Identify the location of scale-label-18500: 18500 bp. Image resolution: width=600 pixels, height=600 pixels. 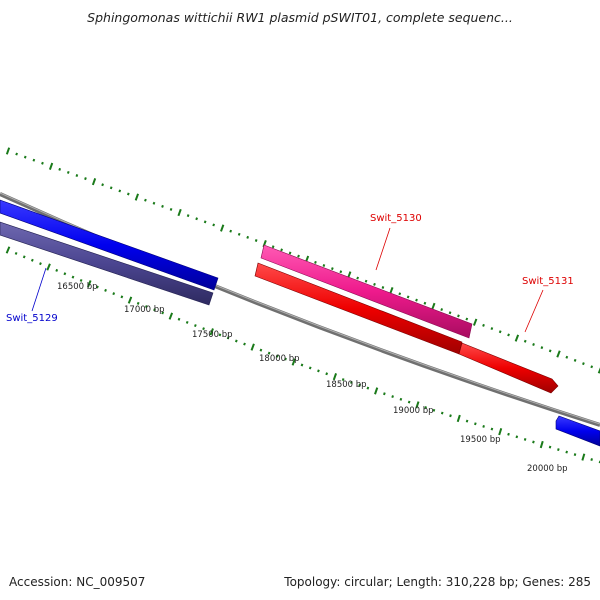
(346, 385).